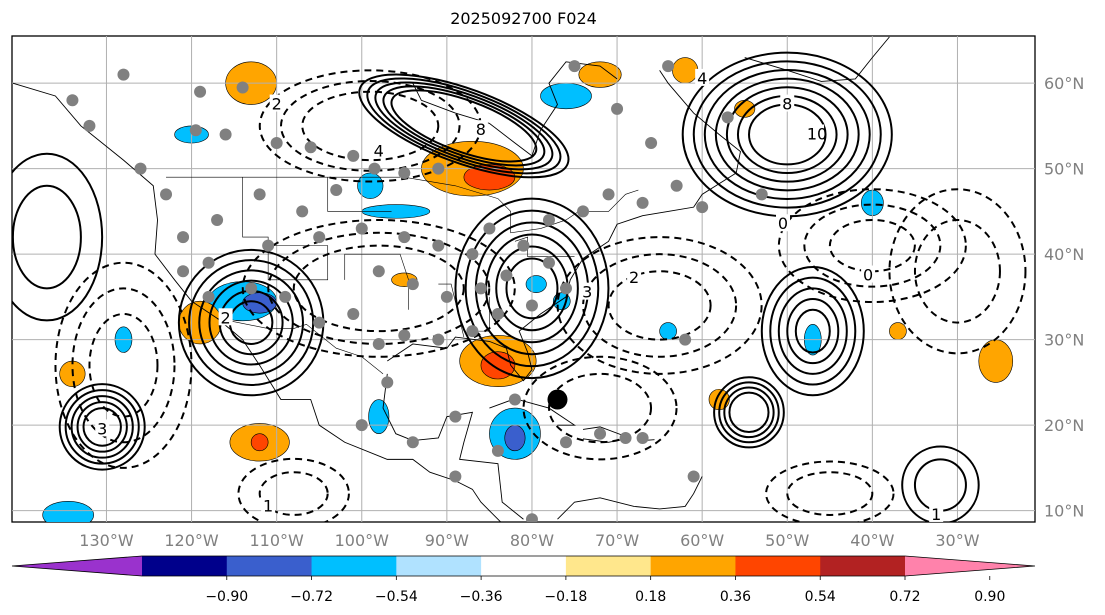 The height and width of the screenshot is (615, 1105). I want to click on lon-tick-label: 90°W, so click(447, 540).